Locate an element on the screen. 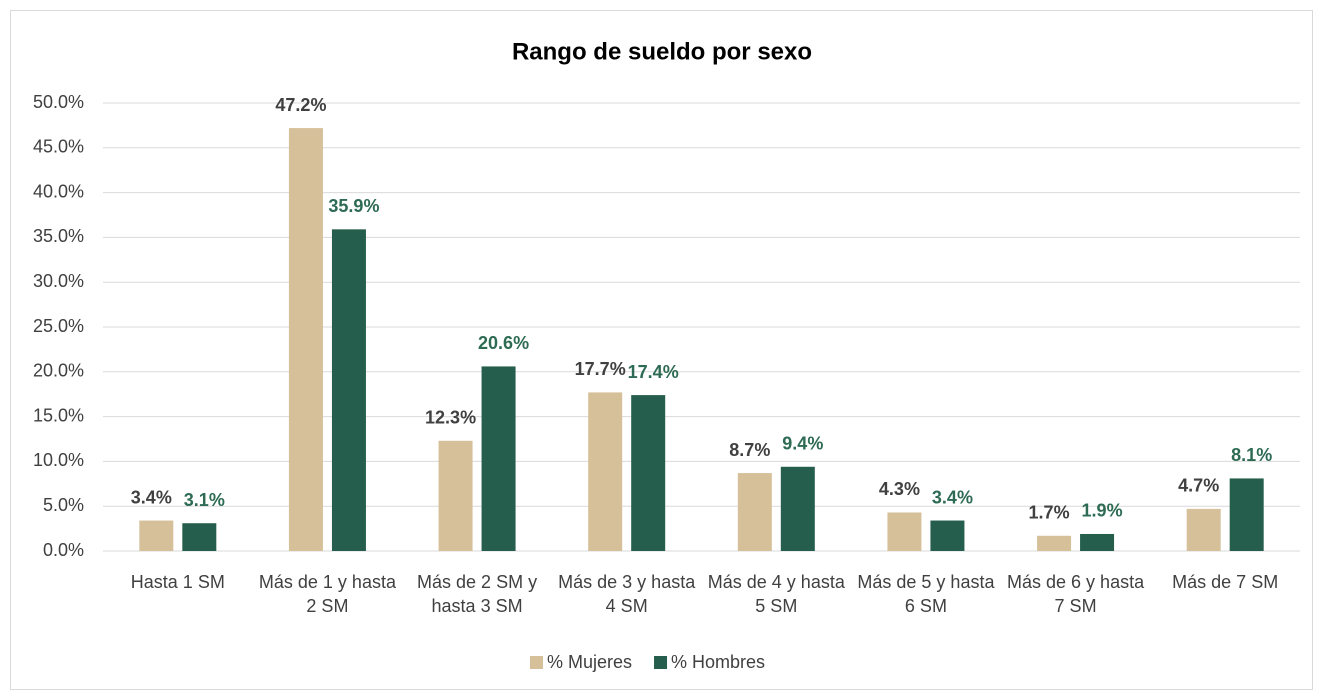  y-tick-label: 30.0% is located at coordinates (58, 281).